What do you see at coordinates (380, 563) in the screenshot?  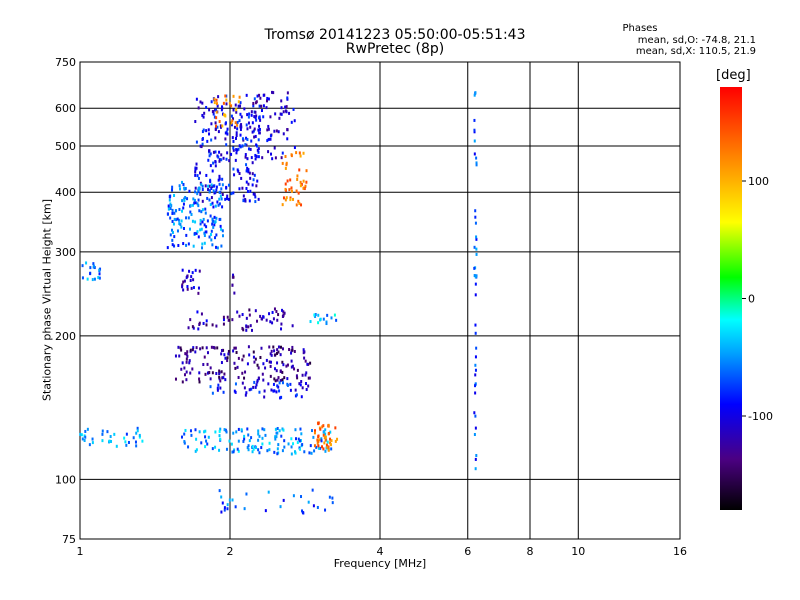 I see `x-axis-label: Frequency [MHz]` at bounding box center [380, 563].